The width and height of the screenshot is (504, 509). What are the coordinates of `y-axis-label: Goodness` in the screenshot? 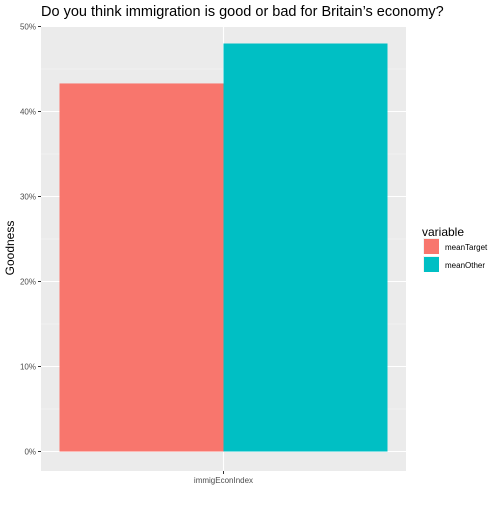 It's located at (10, 248).